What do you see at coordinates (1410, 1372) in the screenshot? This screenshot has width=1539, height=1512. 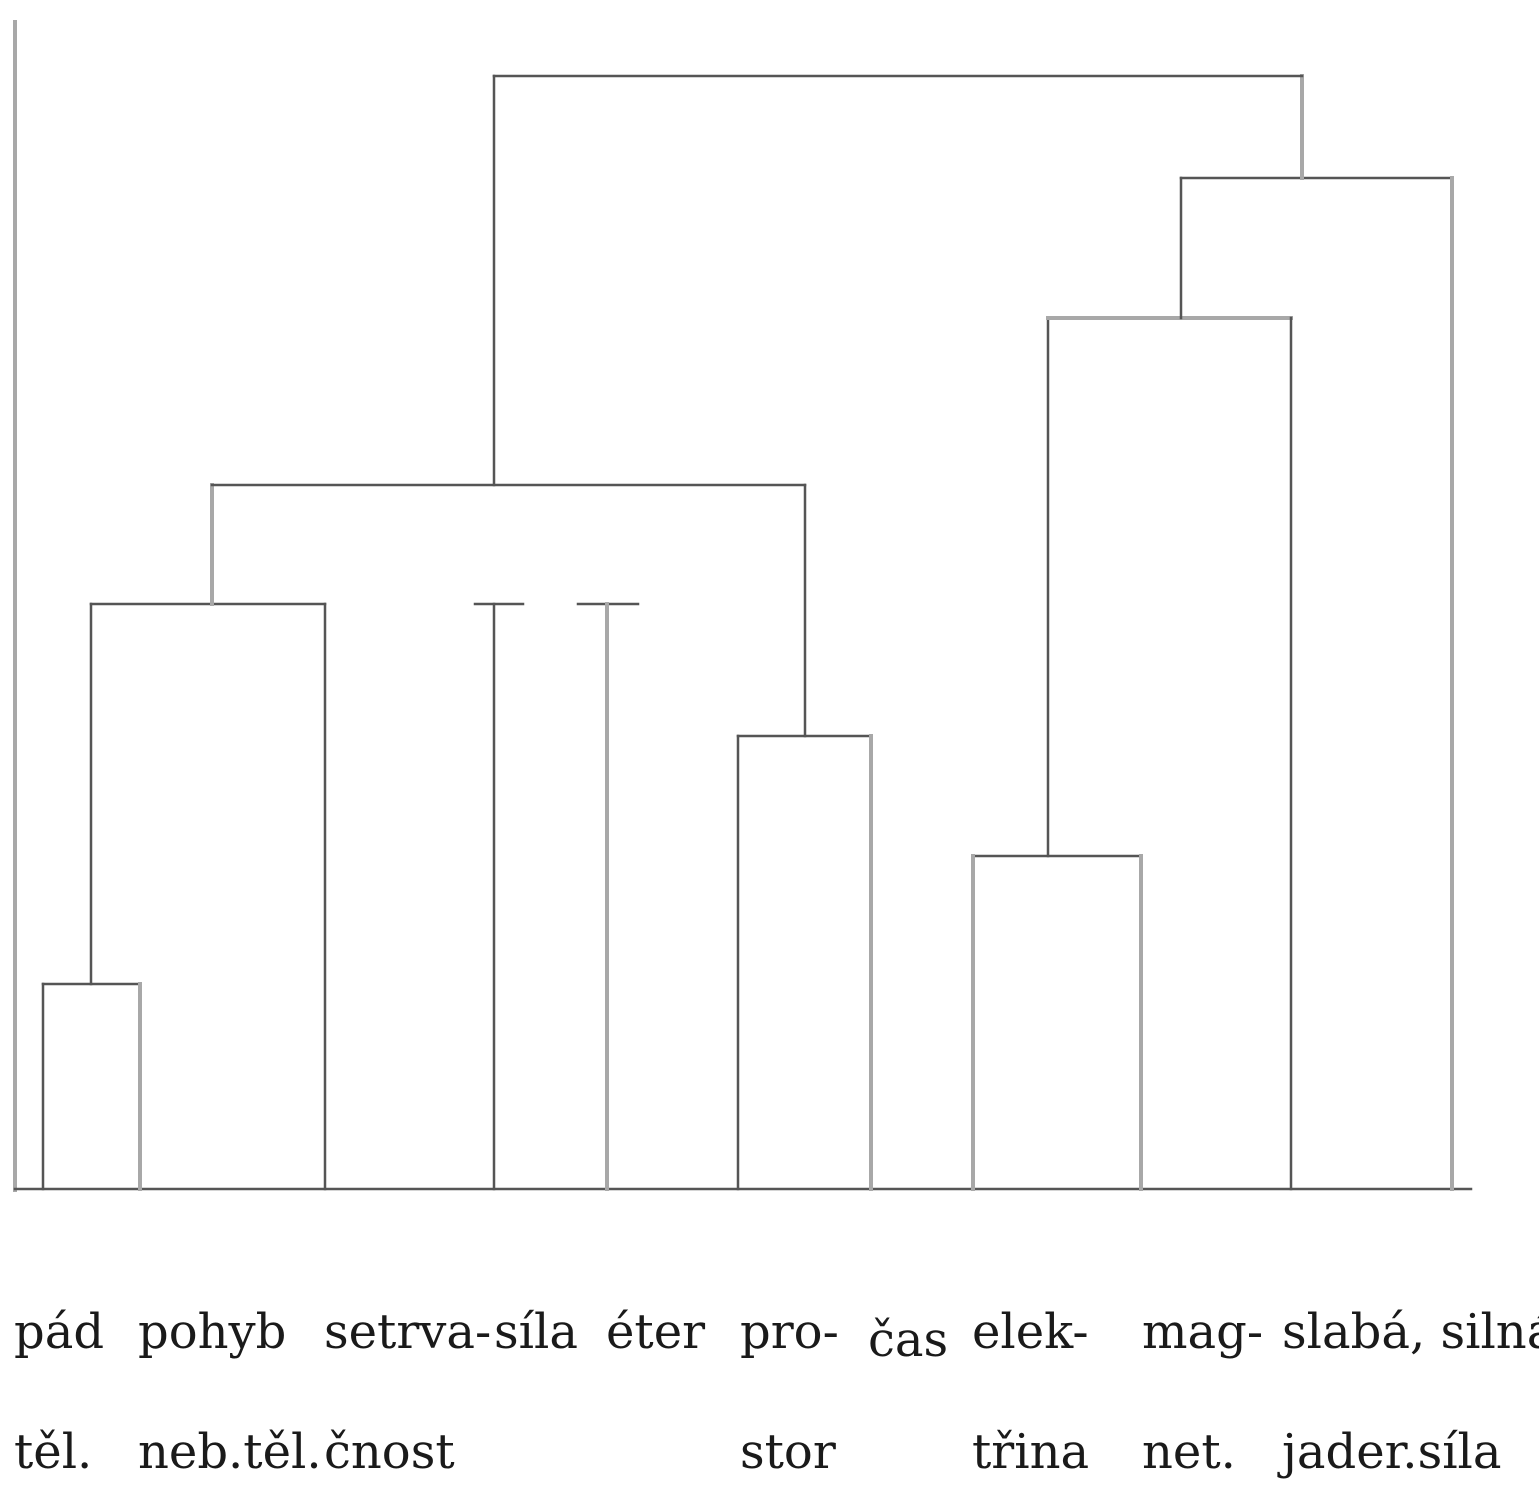 I see `leaf-label-slaba-silna: slabá, silná jader.síla` at bounding box center [1410, 1372].